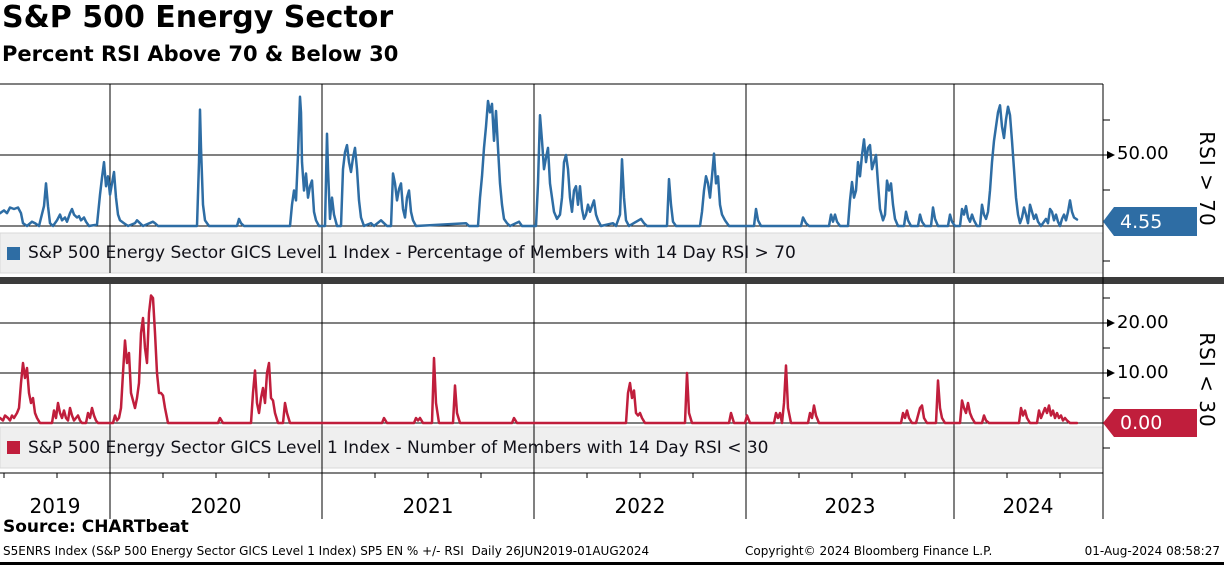 The width and height of the screenshot is (1224, 566). What do you see at coordinates (13, 253) in the screenshot?
I see `series-swatch-blue` at bounding box center [13, 253].